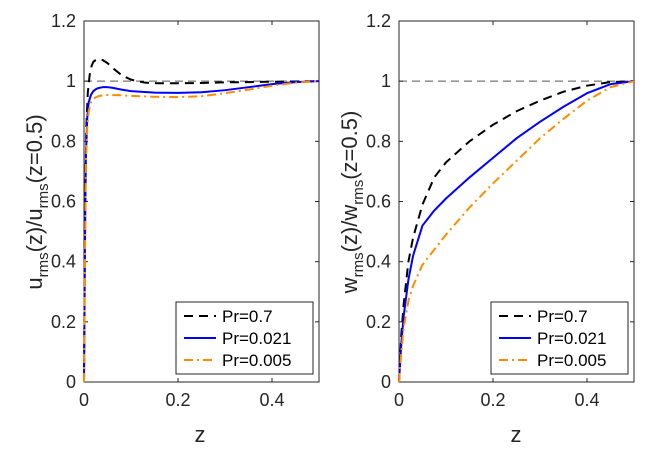 The height and width of the screenshot is (453, 664). Describe the element at coordinates (399, 400) in the screenshot. I see `right-x-tick-label: 0` at that location.